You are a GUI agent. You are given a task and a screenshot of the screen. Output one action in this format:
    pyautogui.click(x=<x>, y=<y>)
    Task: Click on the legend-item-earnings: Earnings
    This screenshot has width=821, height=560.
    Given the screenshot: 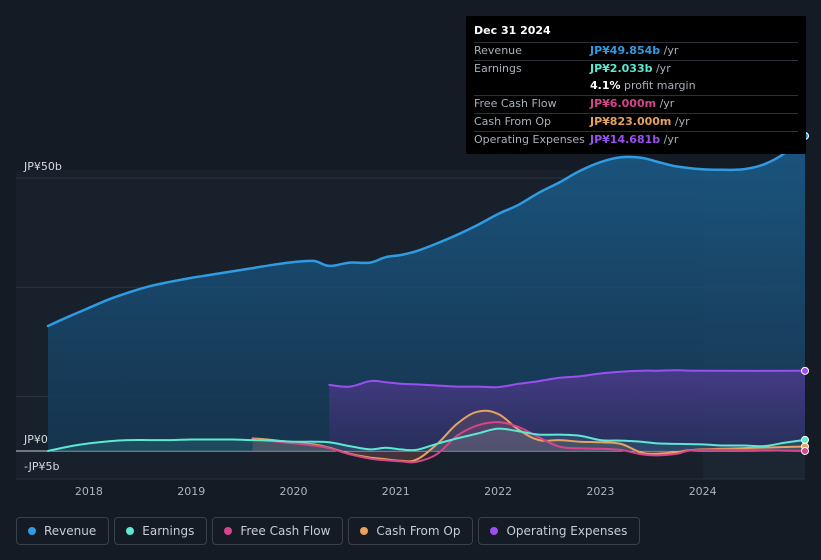 What is the action you would take?
    pyautogui.click(x=161, y=531)
    